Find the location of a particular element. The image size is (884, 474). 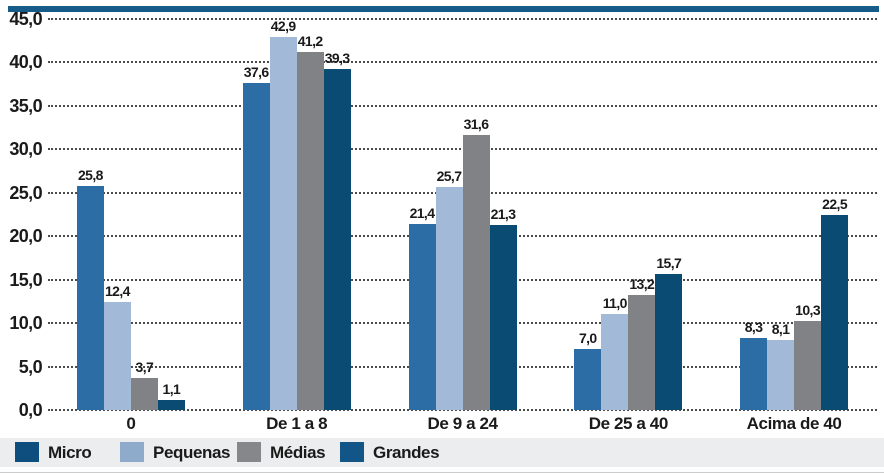

y-axis-tick-label: 40,0 is located at coordinates (25, 62).